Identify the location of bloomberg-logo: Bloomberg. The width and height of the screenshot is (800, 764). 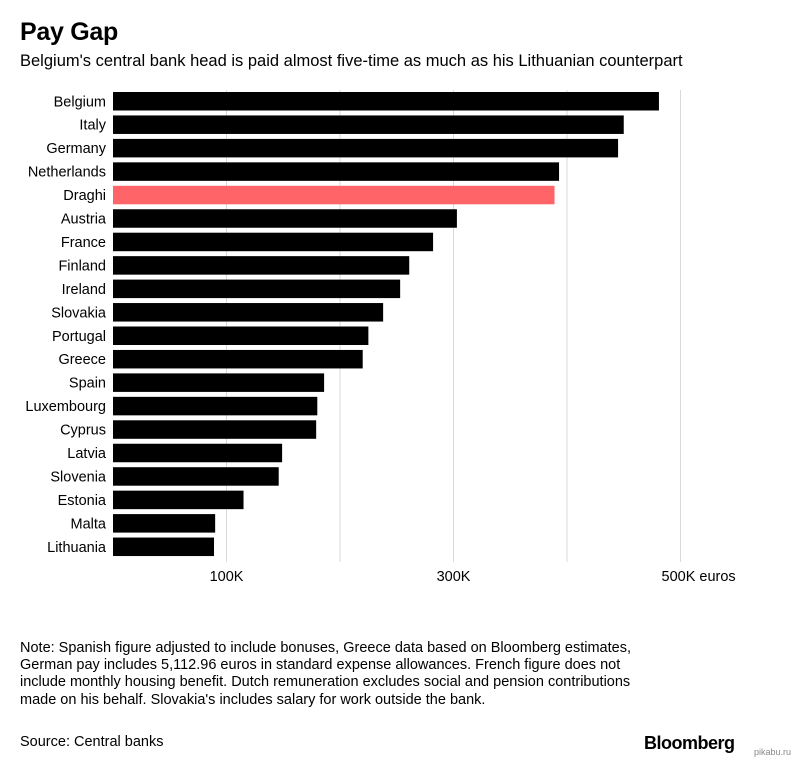
(689, 743).